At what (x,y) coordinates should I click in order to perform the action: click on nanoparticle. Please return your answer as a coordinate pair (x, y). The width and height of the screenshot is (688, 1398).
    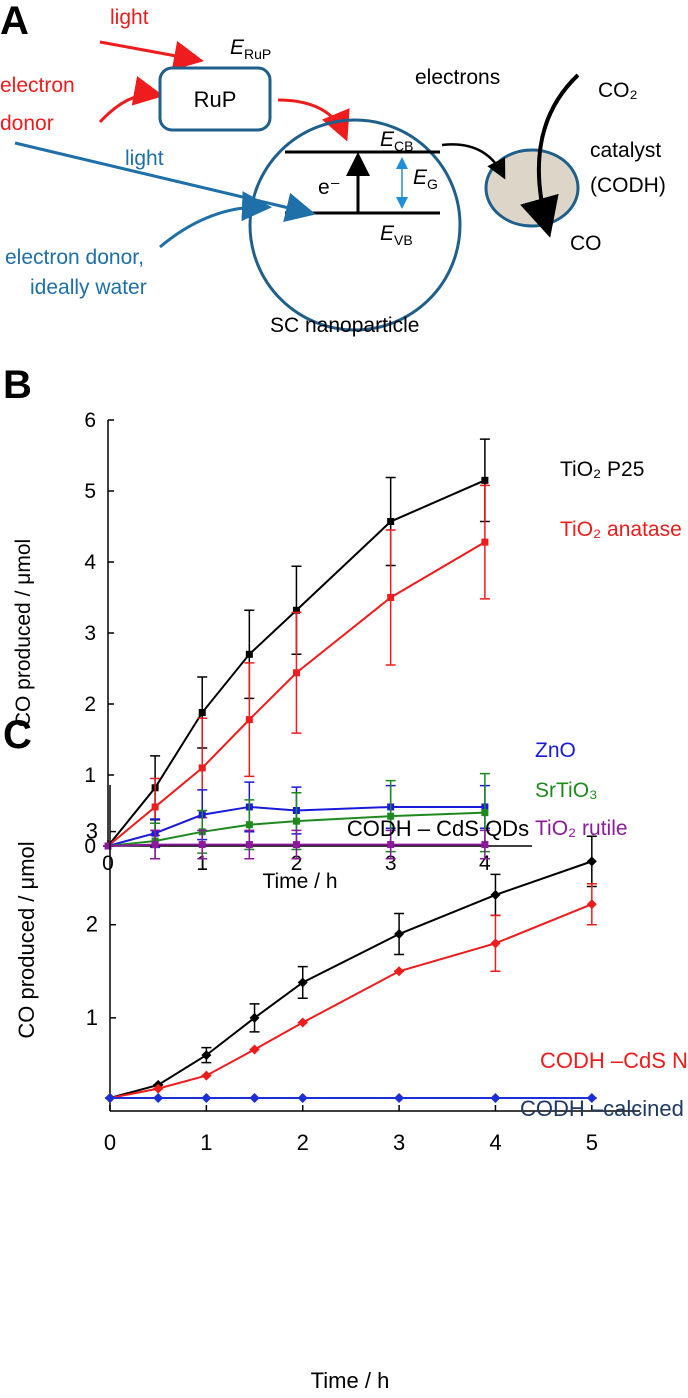
    Looking at the image, I should click on (355, 225).